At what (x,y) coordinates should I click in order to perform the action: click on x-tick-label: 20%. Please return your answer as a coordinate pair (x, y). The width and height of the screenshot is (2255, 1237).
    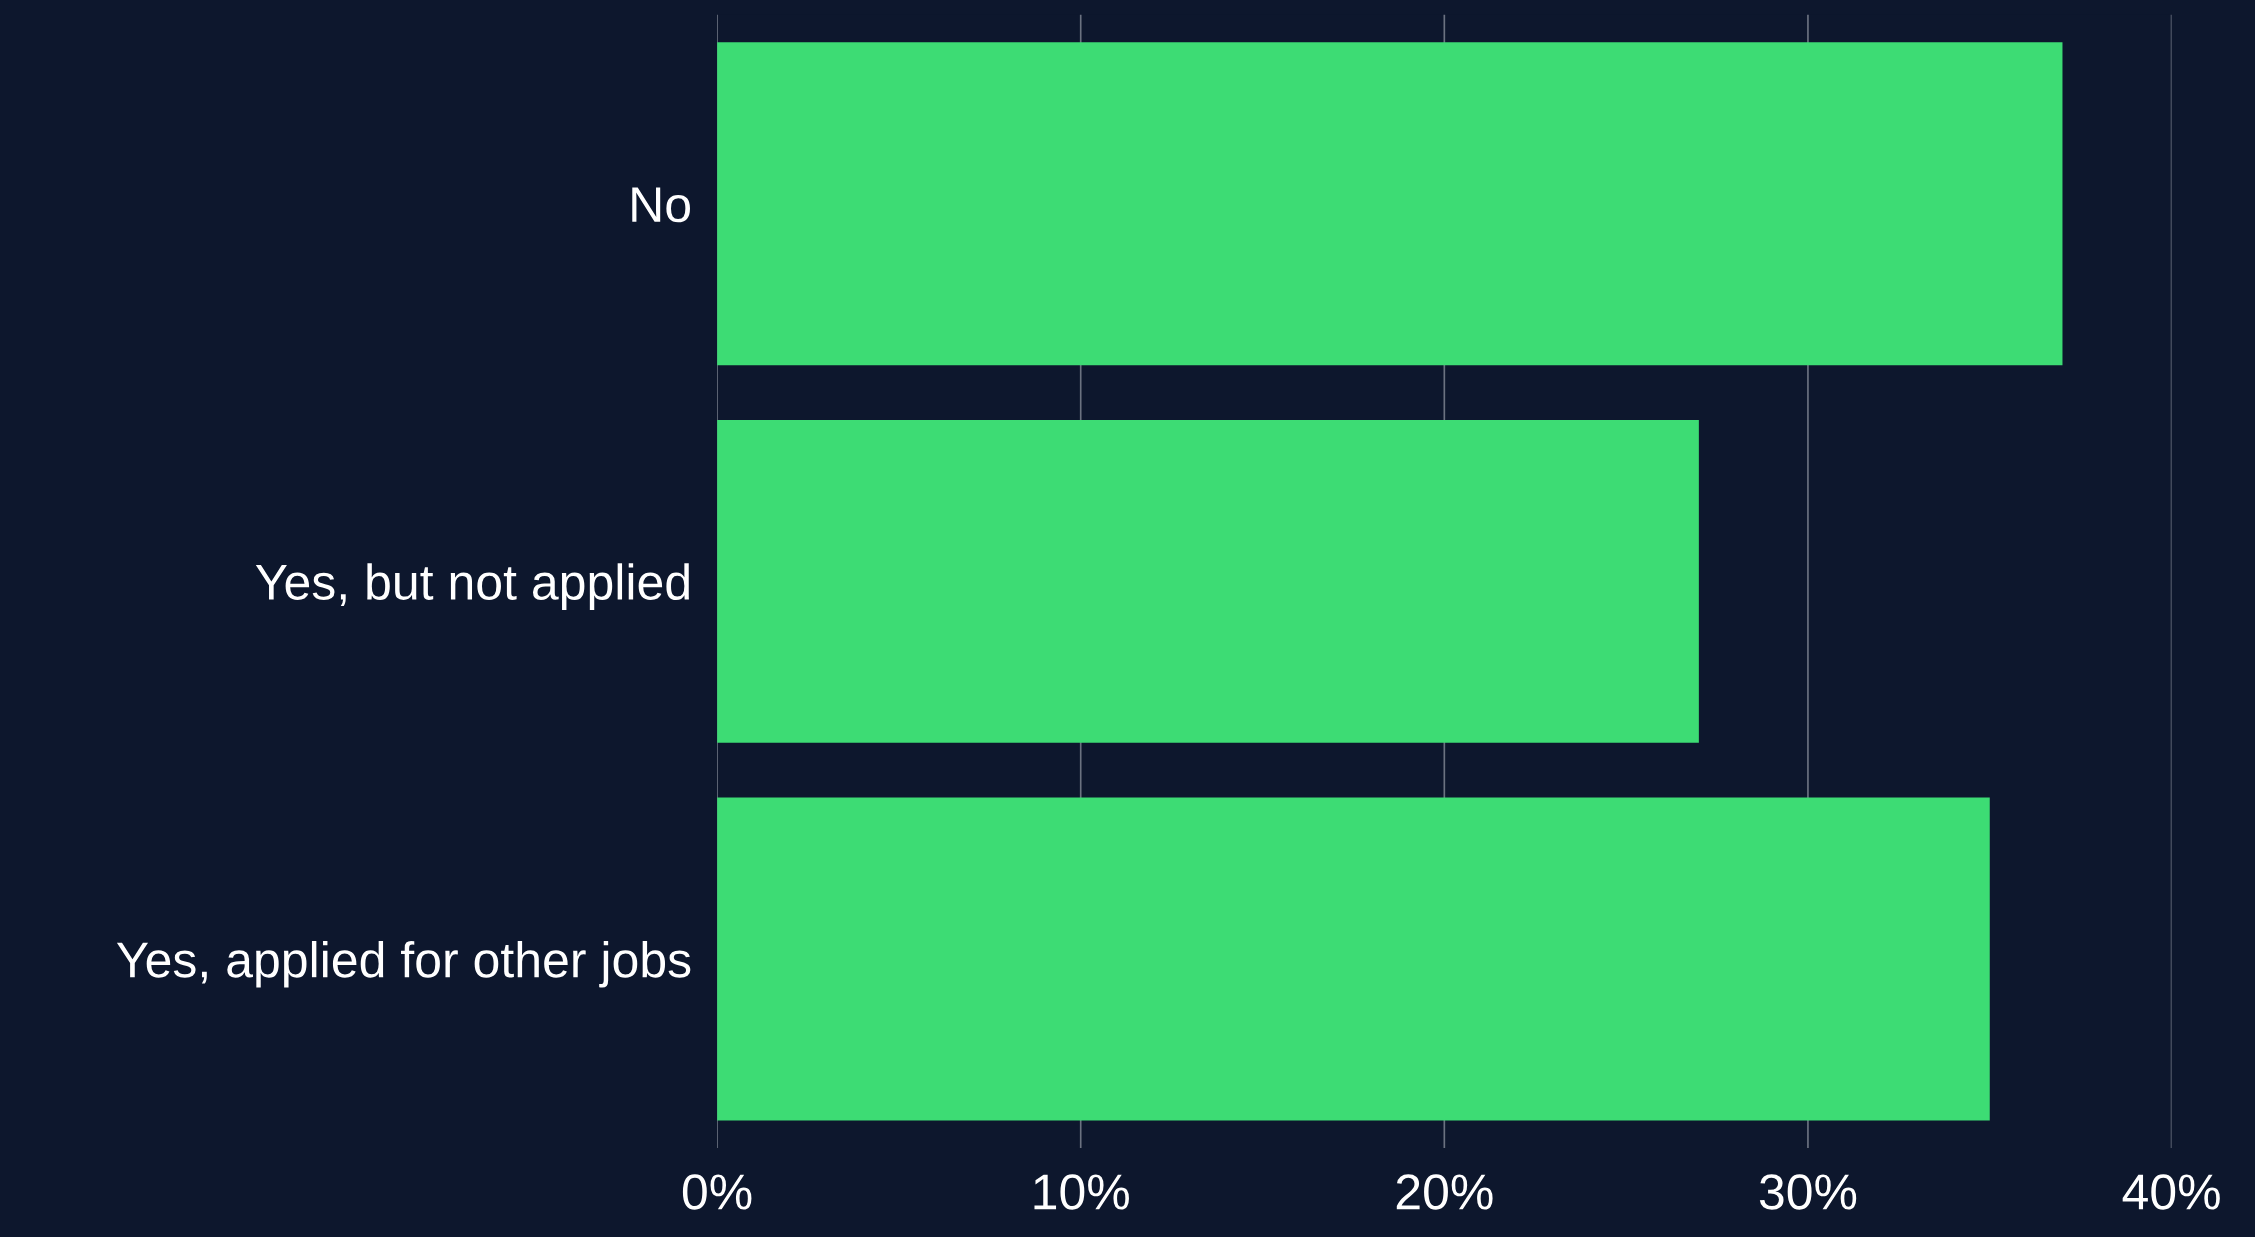
    Looking at the image, I should click on (1444, 1192).